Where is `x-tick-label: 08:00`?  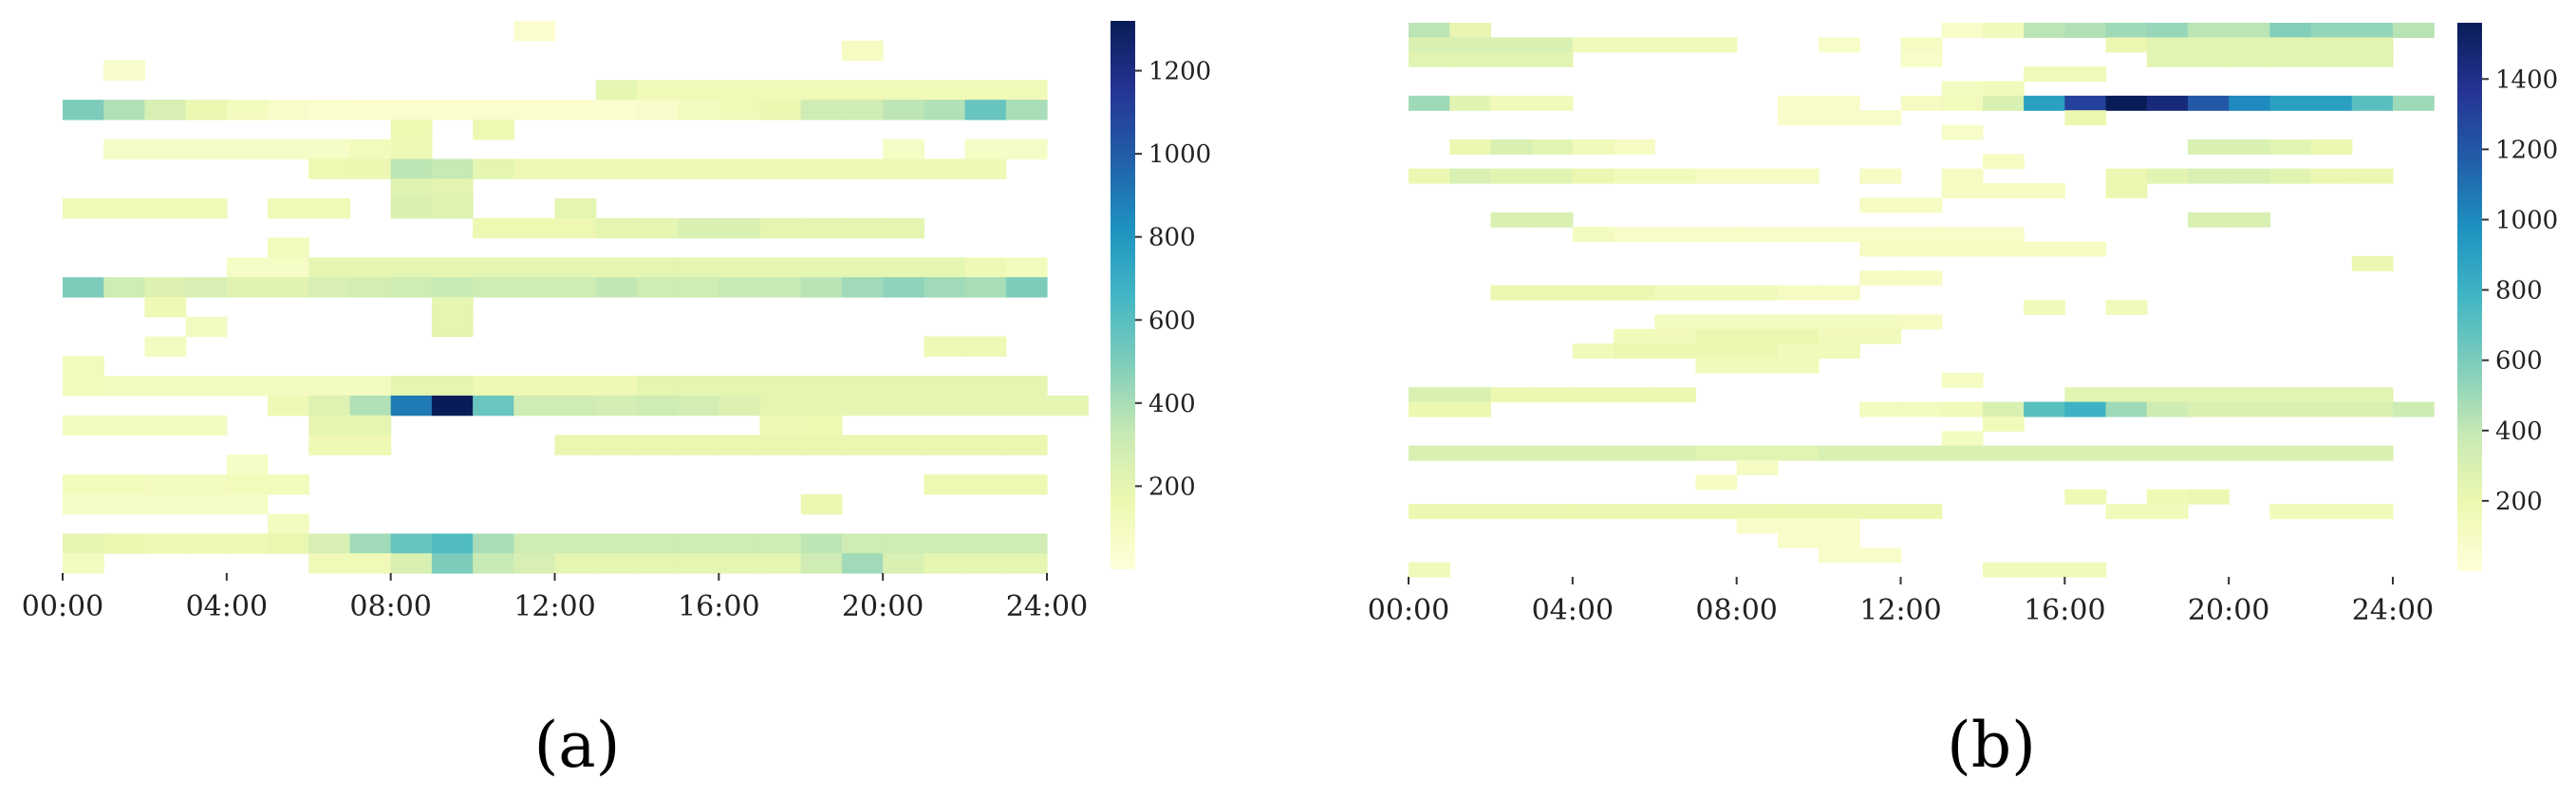 x-tick-label: 08:00 is located at coordinates (390, 606).